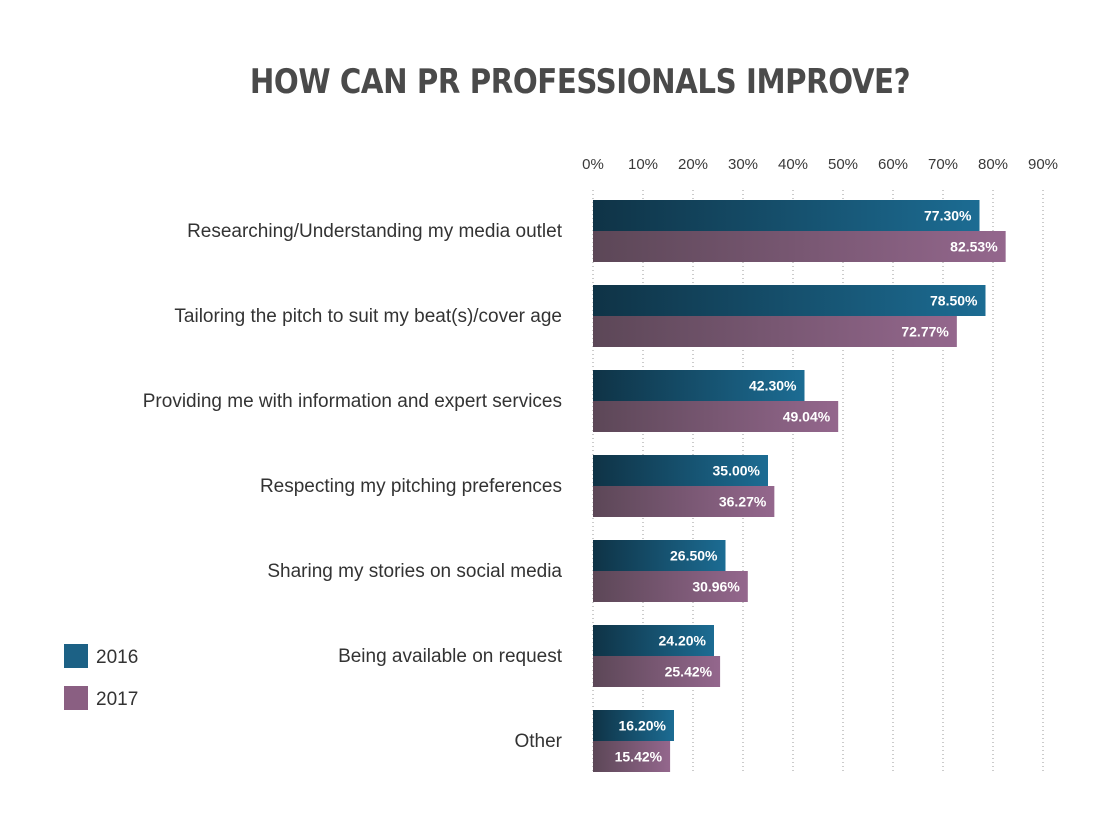  Describe the element at coordinates (76, 698) in the screenshot. I see `legend-swatch-2017` at that location.